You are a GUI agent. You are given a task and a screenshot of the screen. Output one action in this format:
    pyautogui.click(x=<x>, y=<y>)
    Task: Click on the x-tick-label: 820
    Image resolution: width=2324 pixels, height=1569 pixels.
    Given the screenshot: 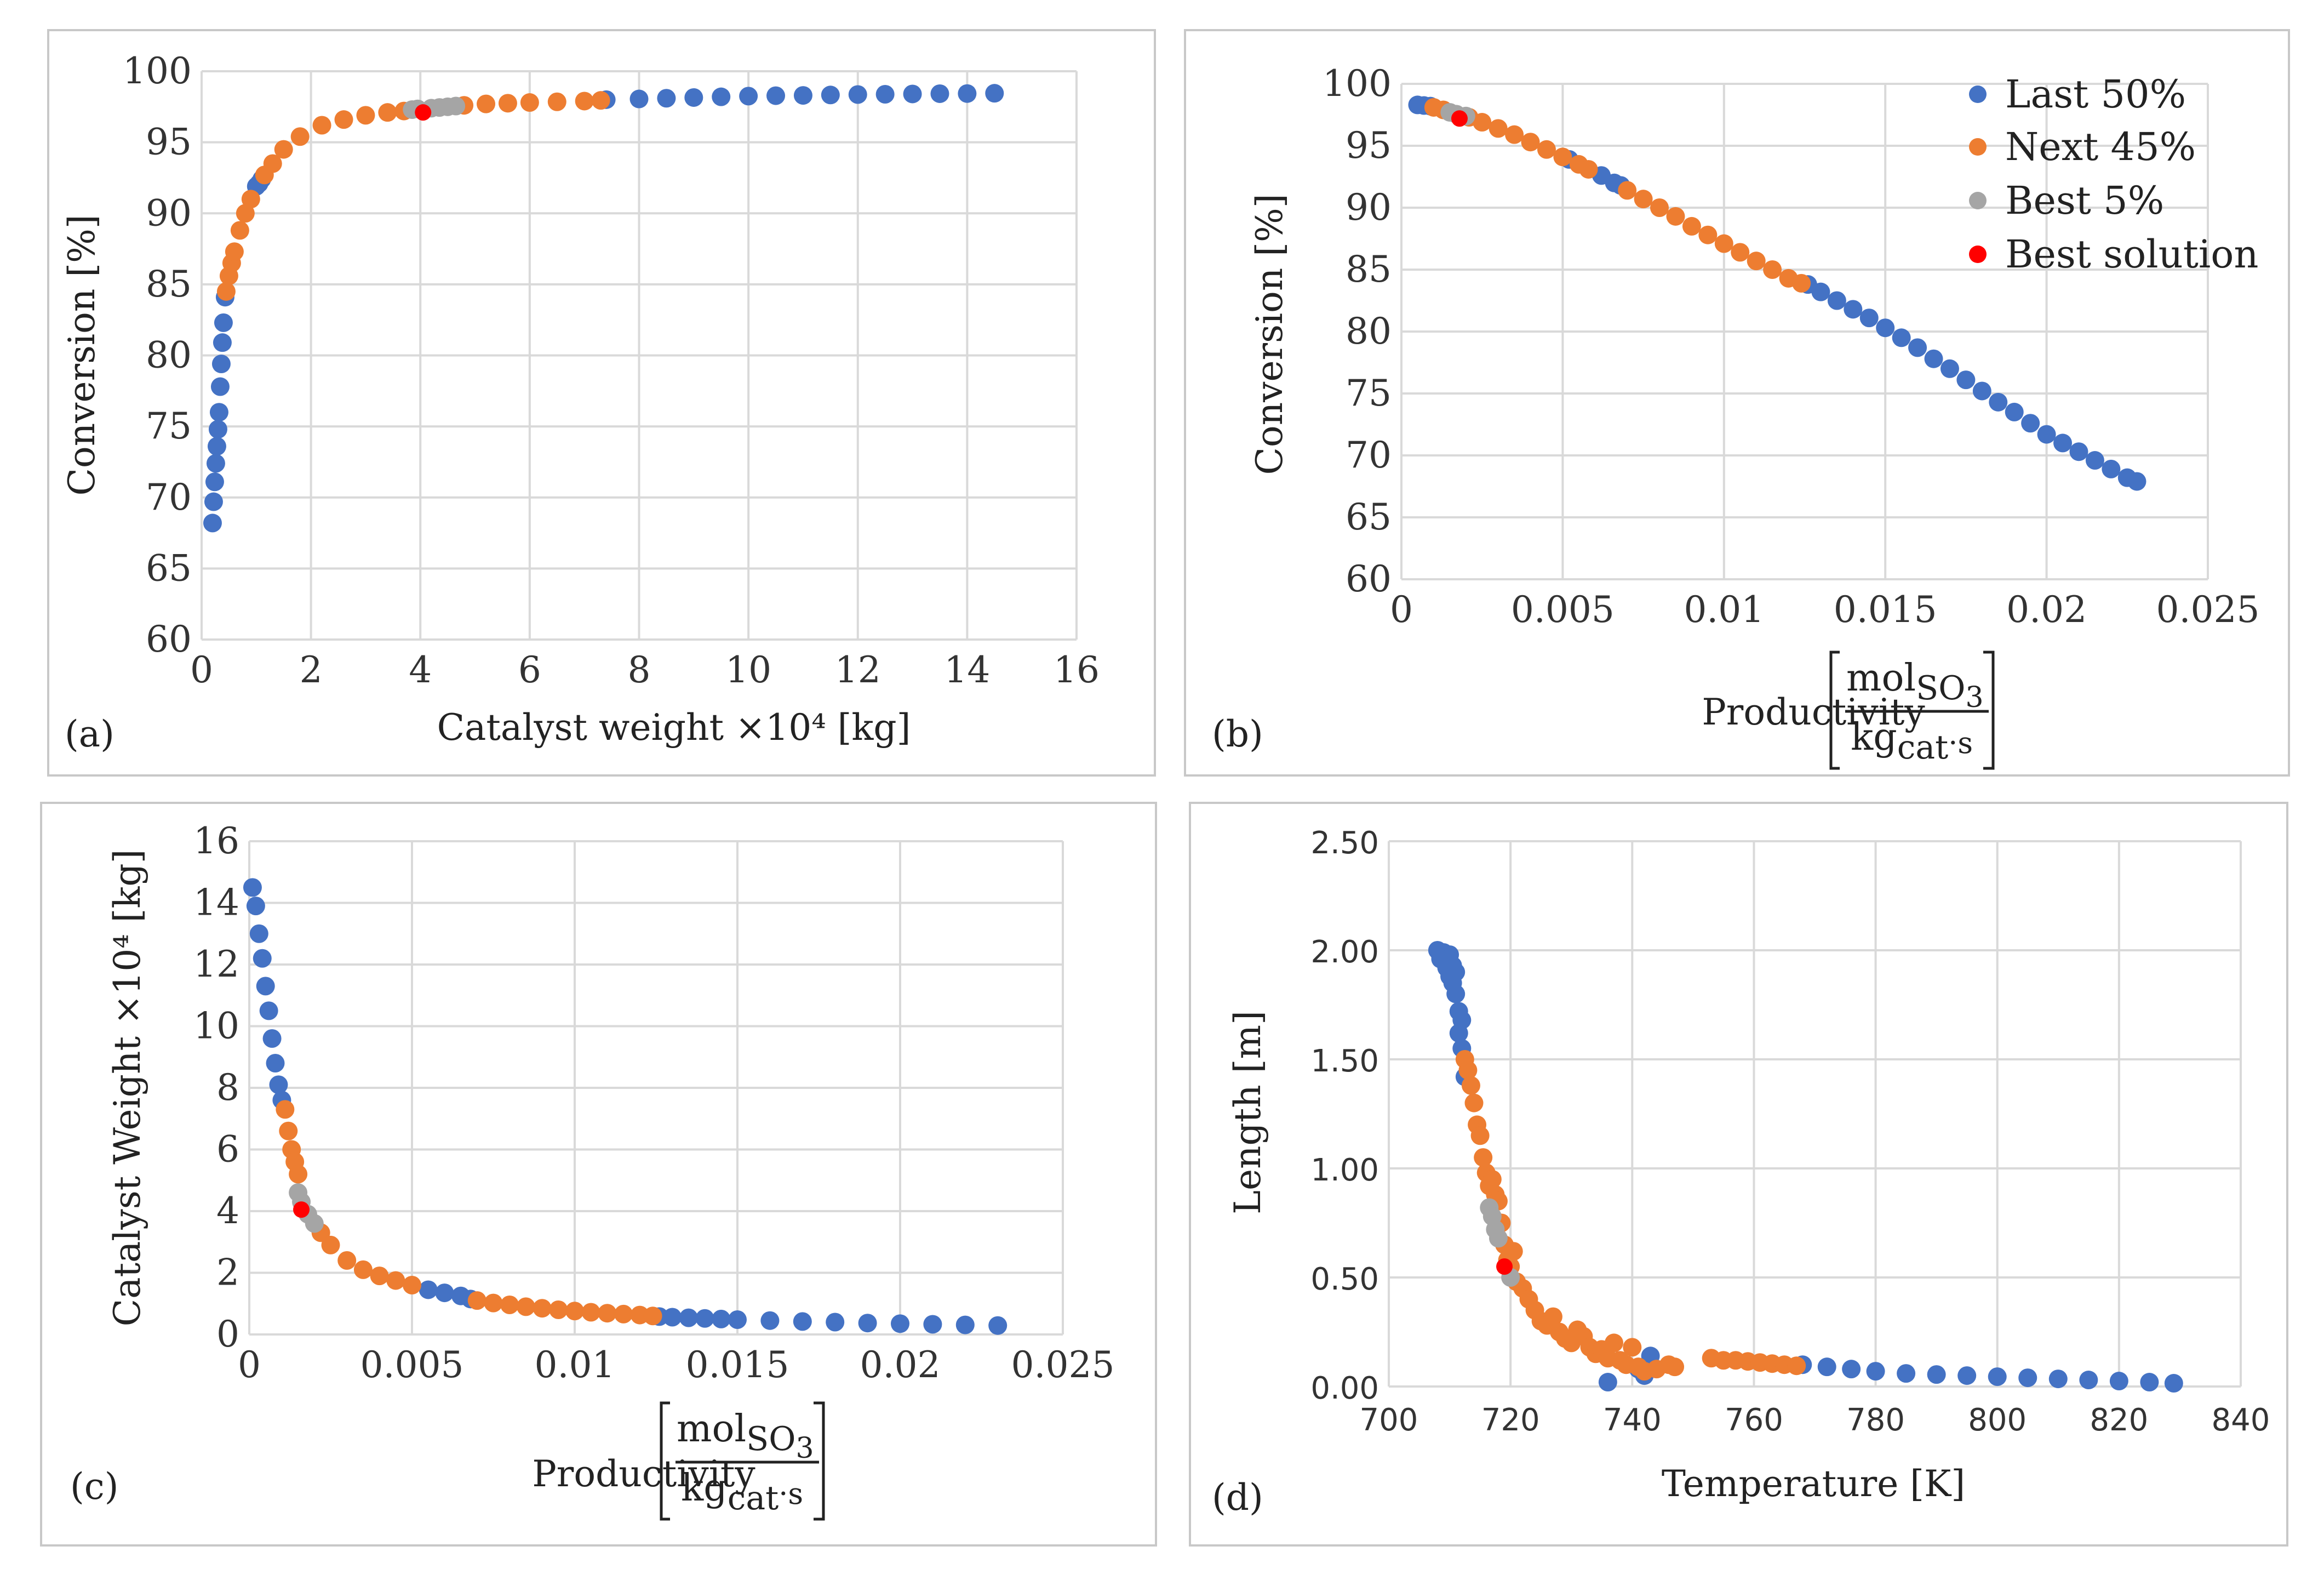 What is the action you would take?
    pyautogui.click(x=2119, y=1420)
    